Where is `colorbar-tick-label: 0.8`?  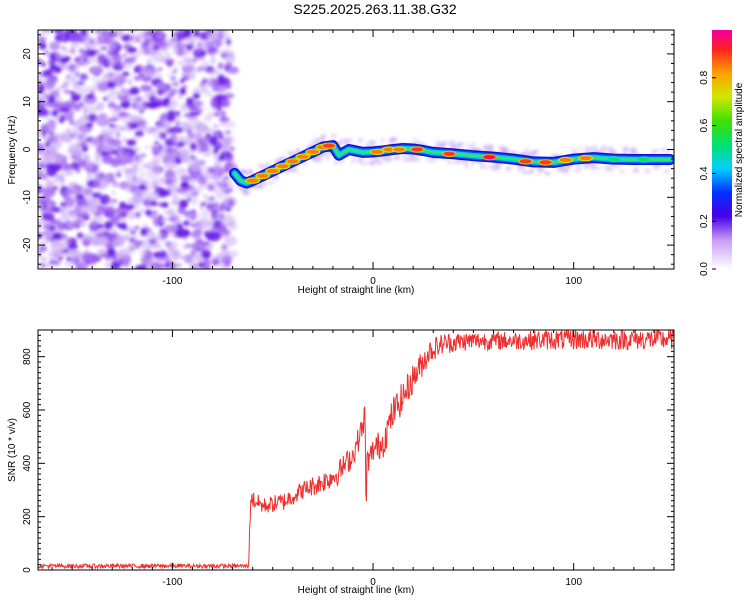
colorbar-tick-label: 0.8 is located at coordinates (704, 77).